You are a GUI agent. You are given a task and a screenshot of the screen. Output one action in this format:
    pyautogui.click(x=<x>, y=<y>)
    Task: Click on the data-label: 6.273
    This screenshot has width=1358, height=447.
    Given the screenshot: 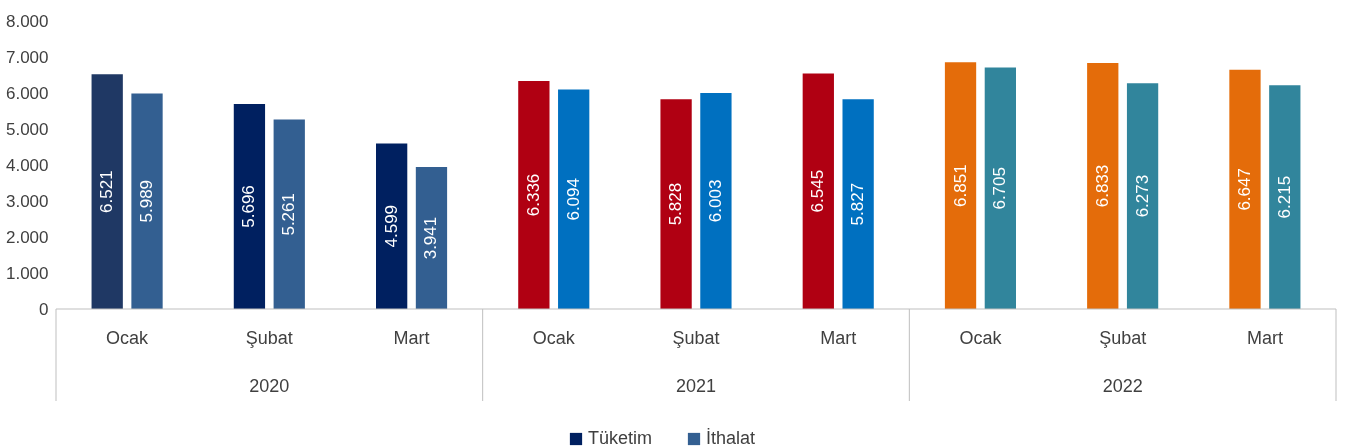 What is the action you would take?
    pyautogui.click(x=1142, y=196)
    